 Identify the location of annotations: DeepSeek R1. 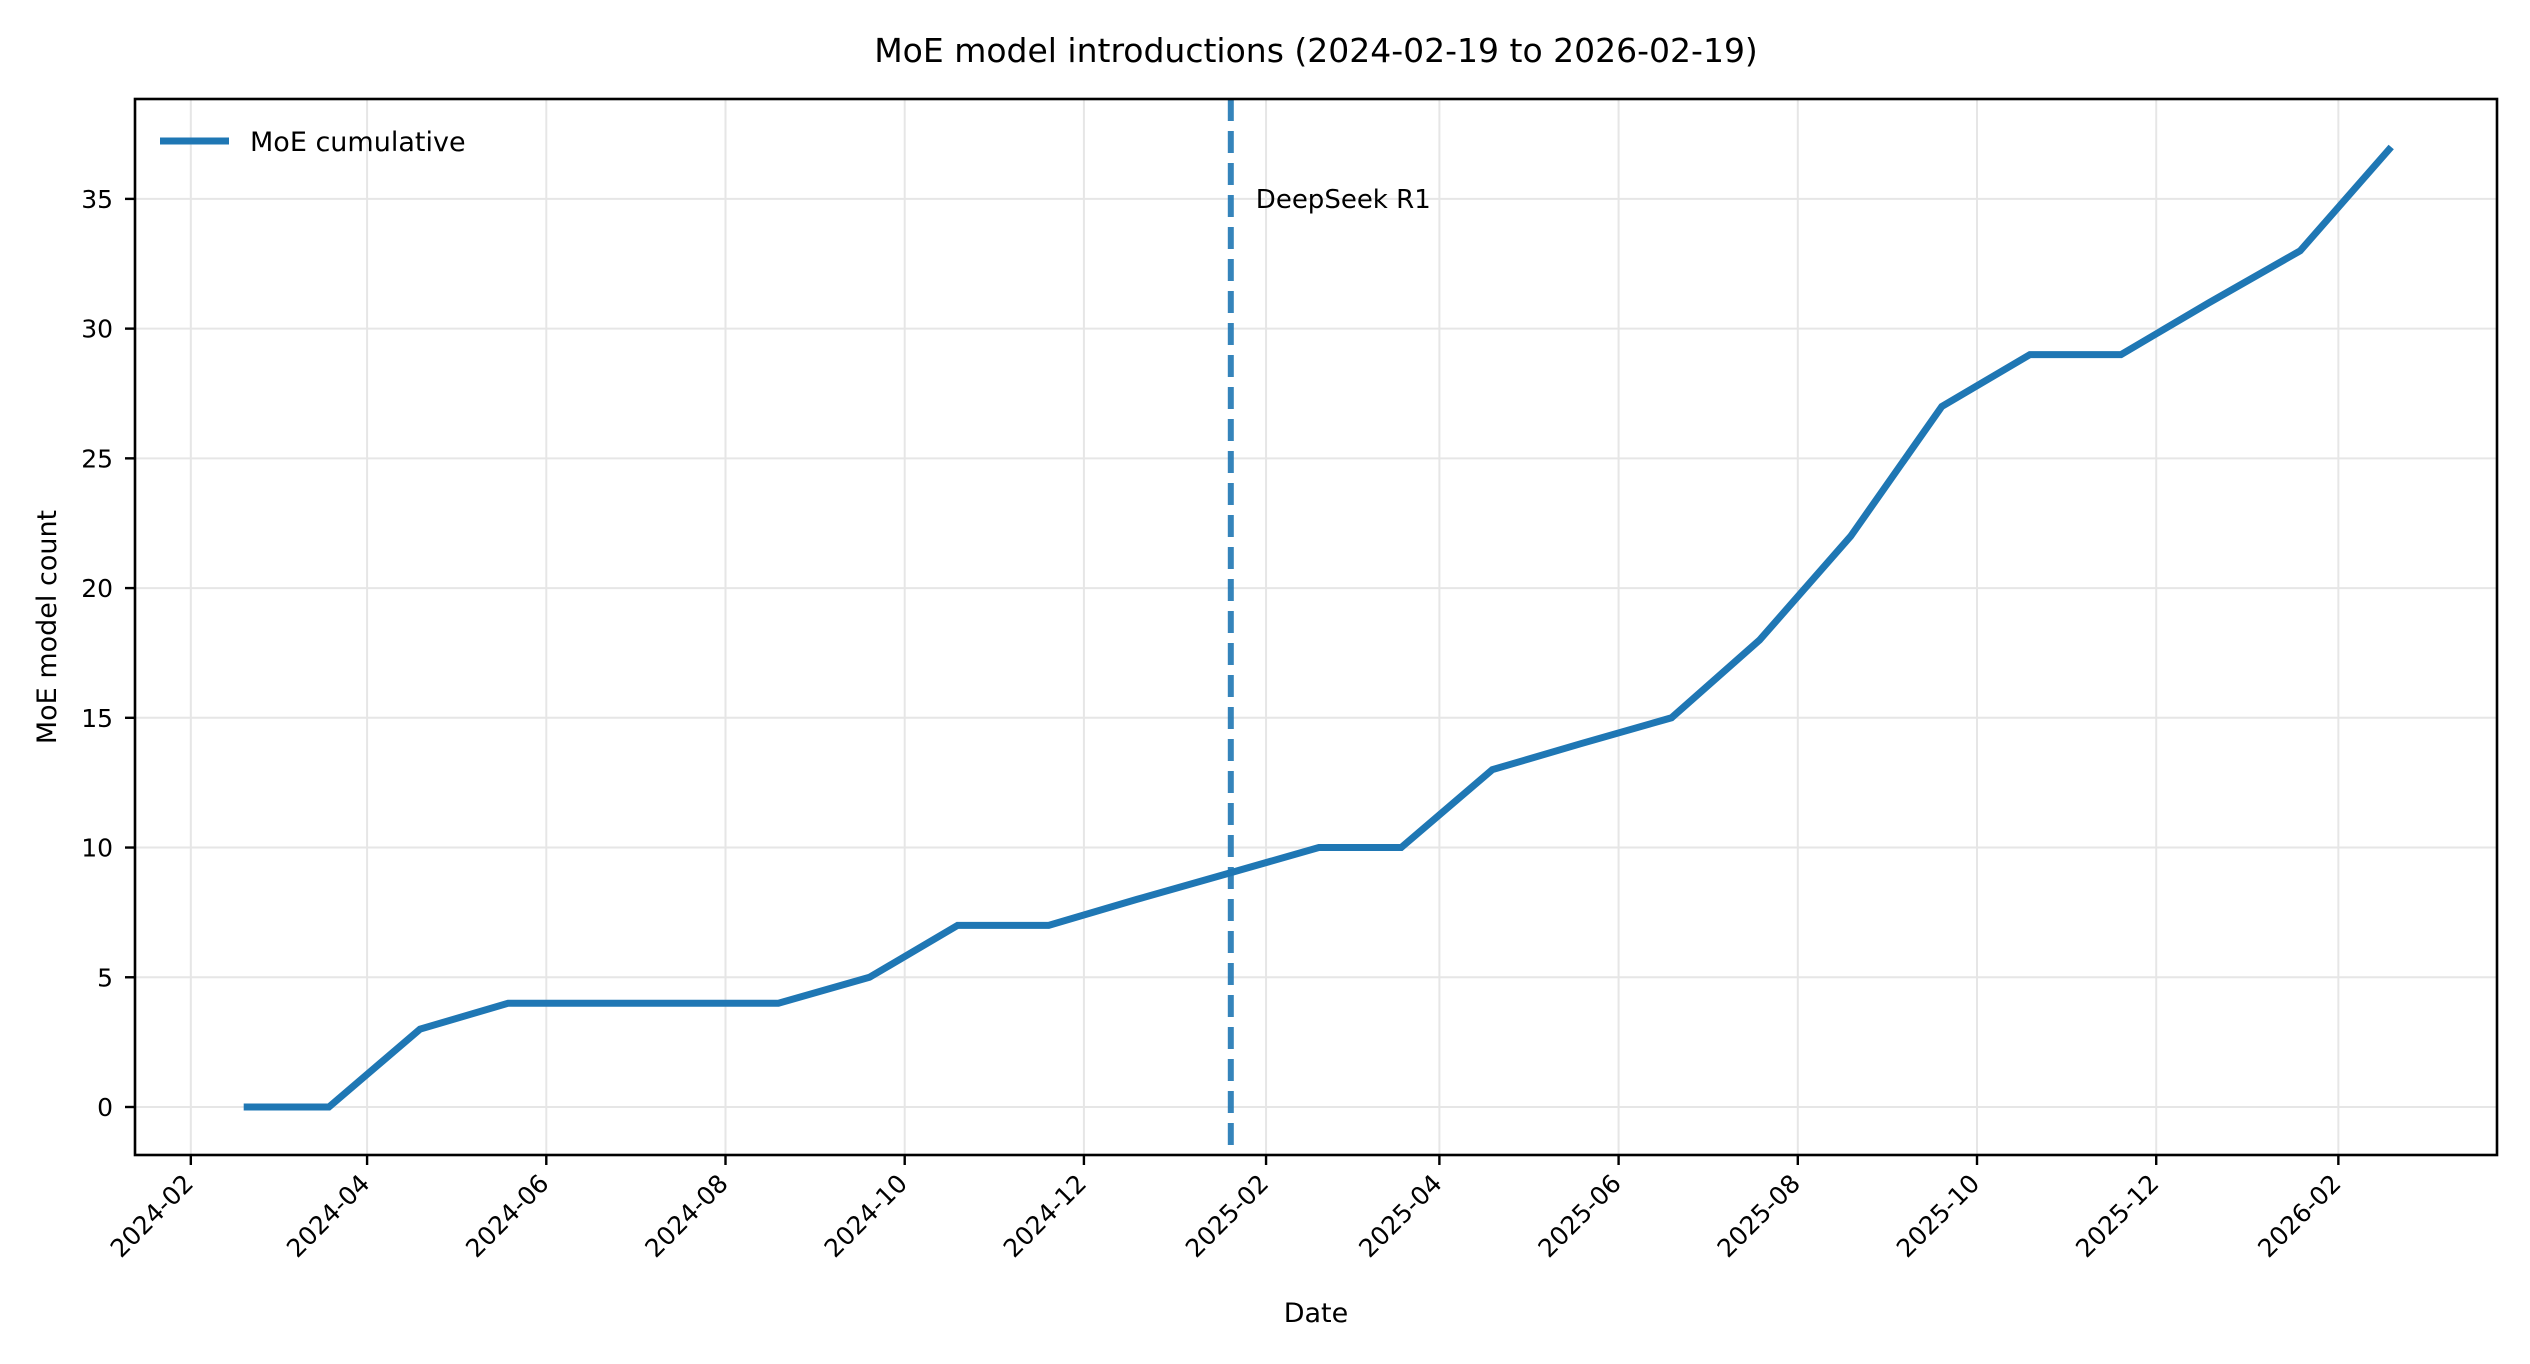
(1329, 627).